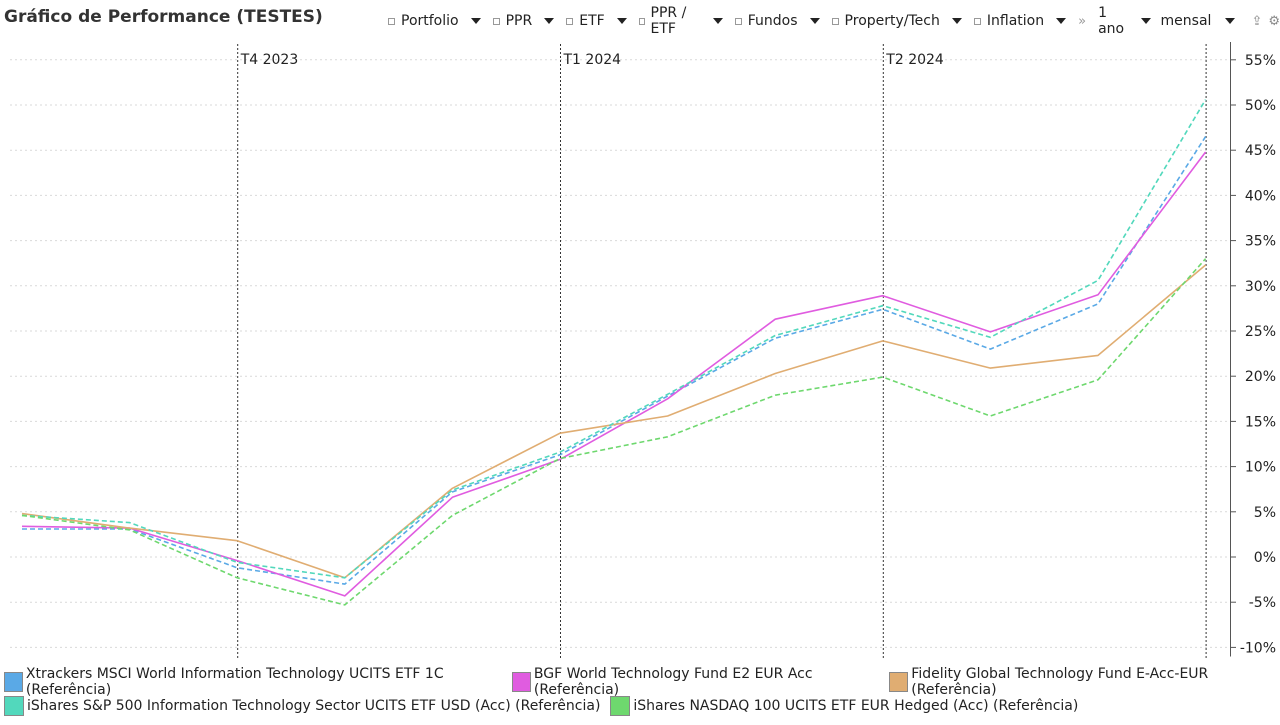  Describe the element at coordinates (1260, 151) in the screenshot. I see `y-tick-label: 45%` at that location.